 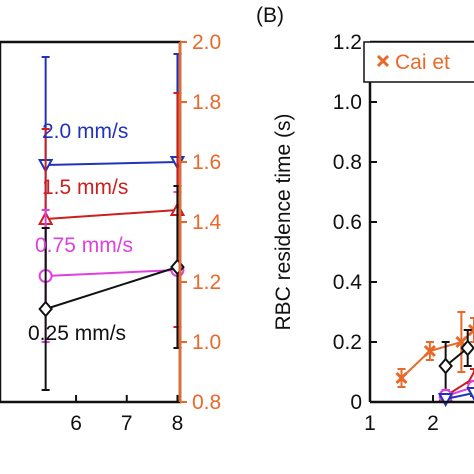 I want to click on panel-a-x-tick-label: 8, so click(x=178, y=423).